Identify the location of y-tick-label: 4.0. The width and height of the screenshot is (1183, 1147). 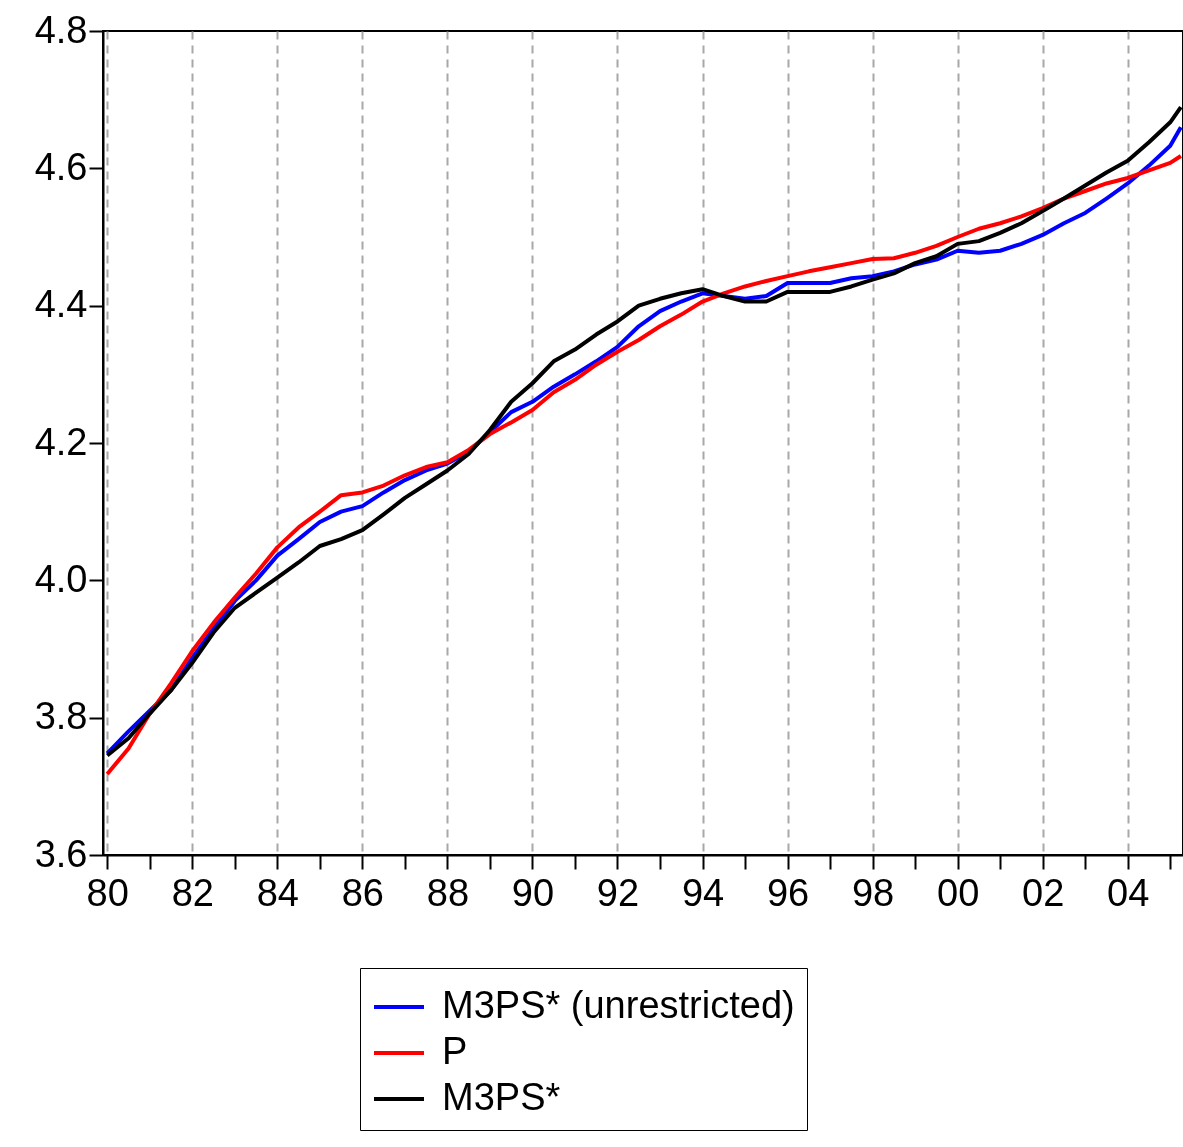
(61, 578).